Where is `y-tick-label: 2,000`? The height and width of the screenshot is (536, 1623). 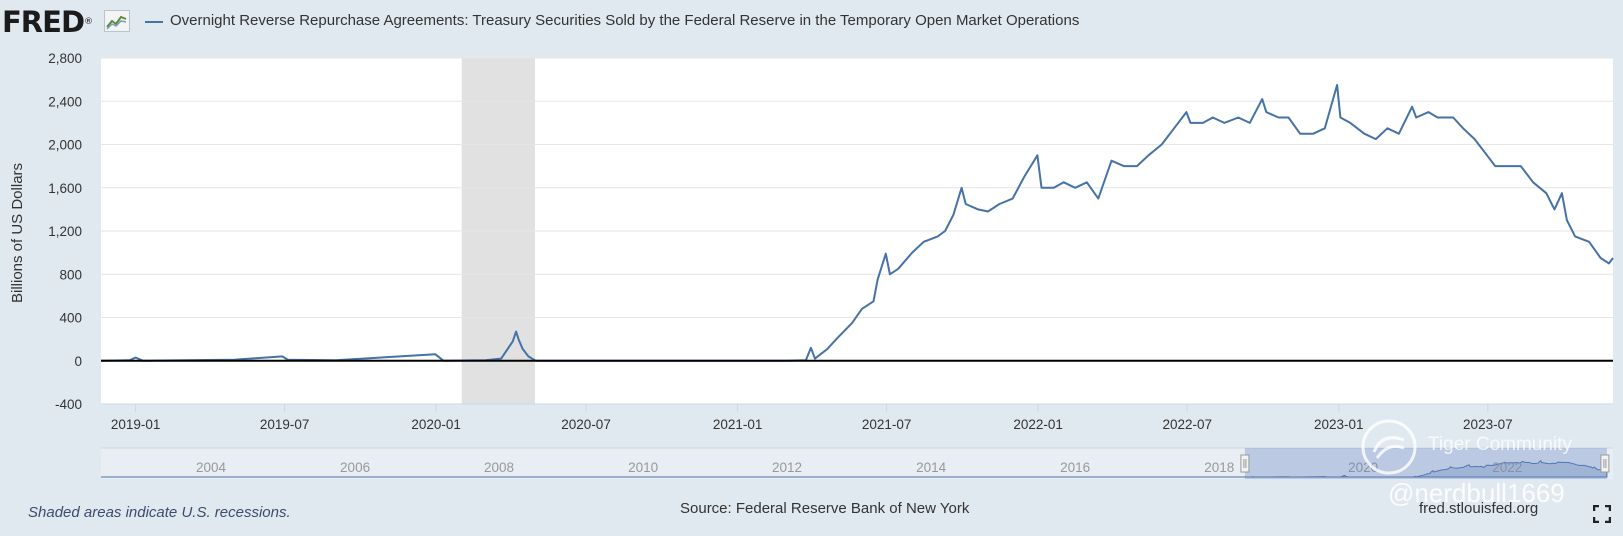 y-tick-label: 2,000 is located at coordinates (65, 145).